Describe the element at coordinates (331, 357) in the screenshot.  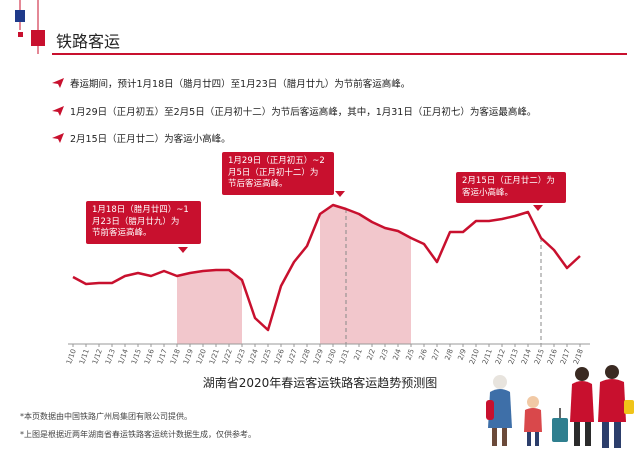
I see `x-tick-label: 1/30` at that location.